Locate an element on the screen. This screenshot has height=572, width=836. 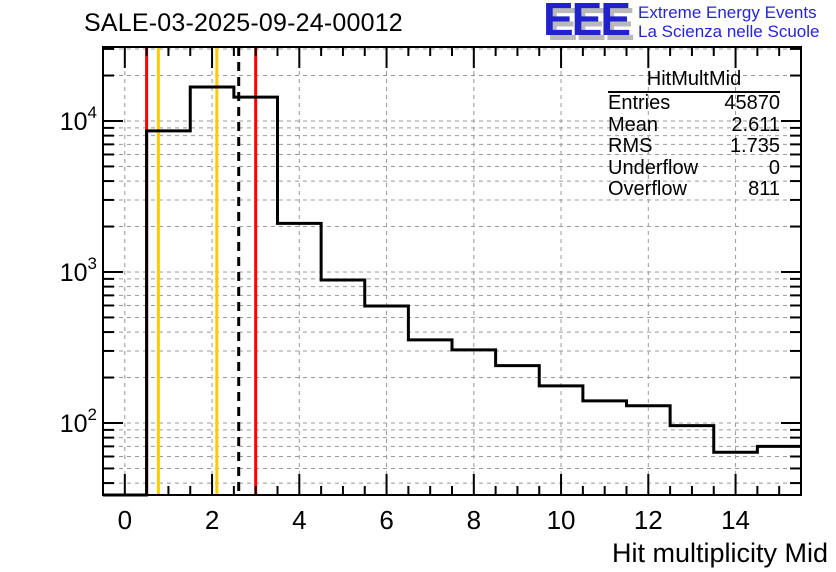
stats-value: 0 is located at coordinates (774, 167).